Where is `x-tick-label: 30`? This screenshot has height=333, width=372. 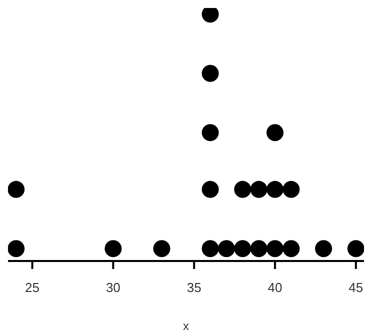
x-tick-label: 30 is located at coordinates (113, 288).